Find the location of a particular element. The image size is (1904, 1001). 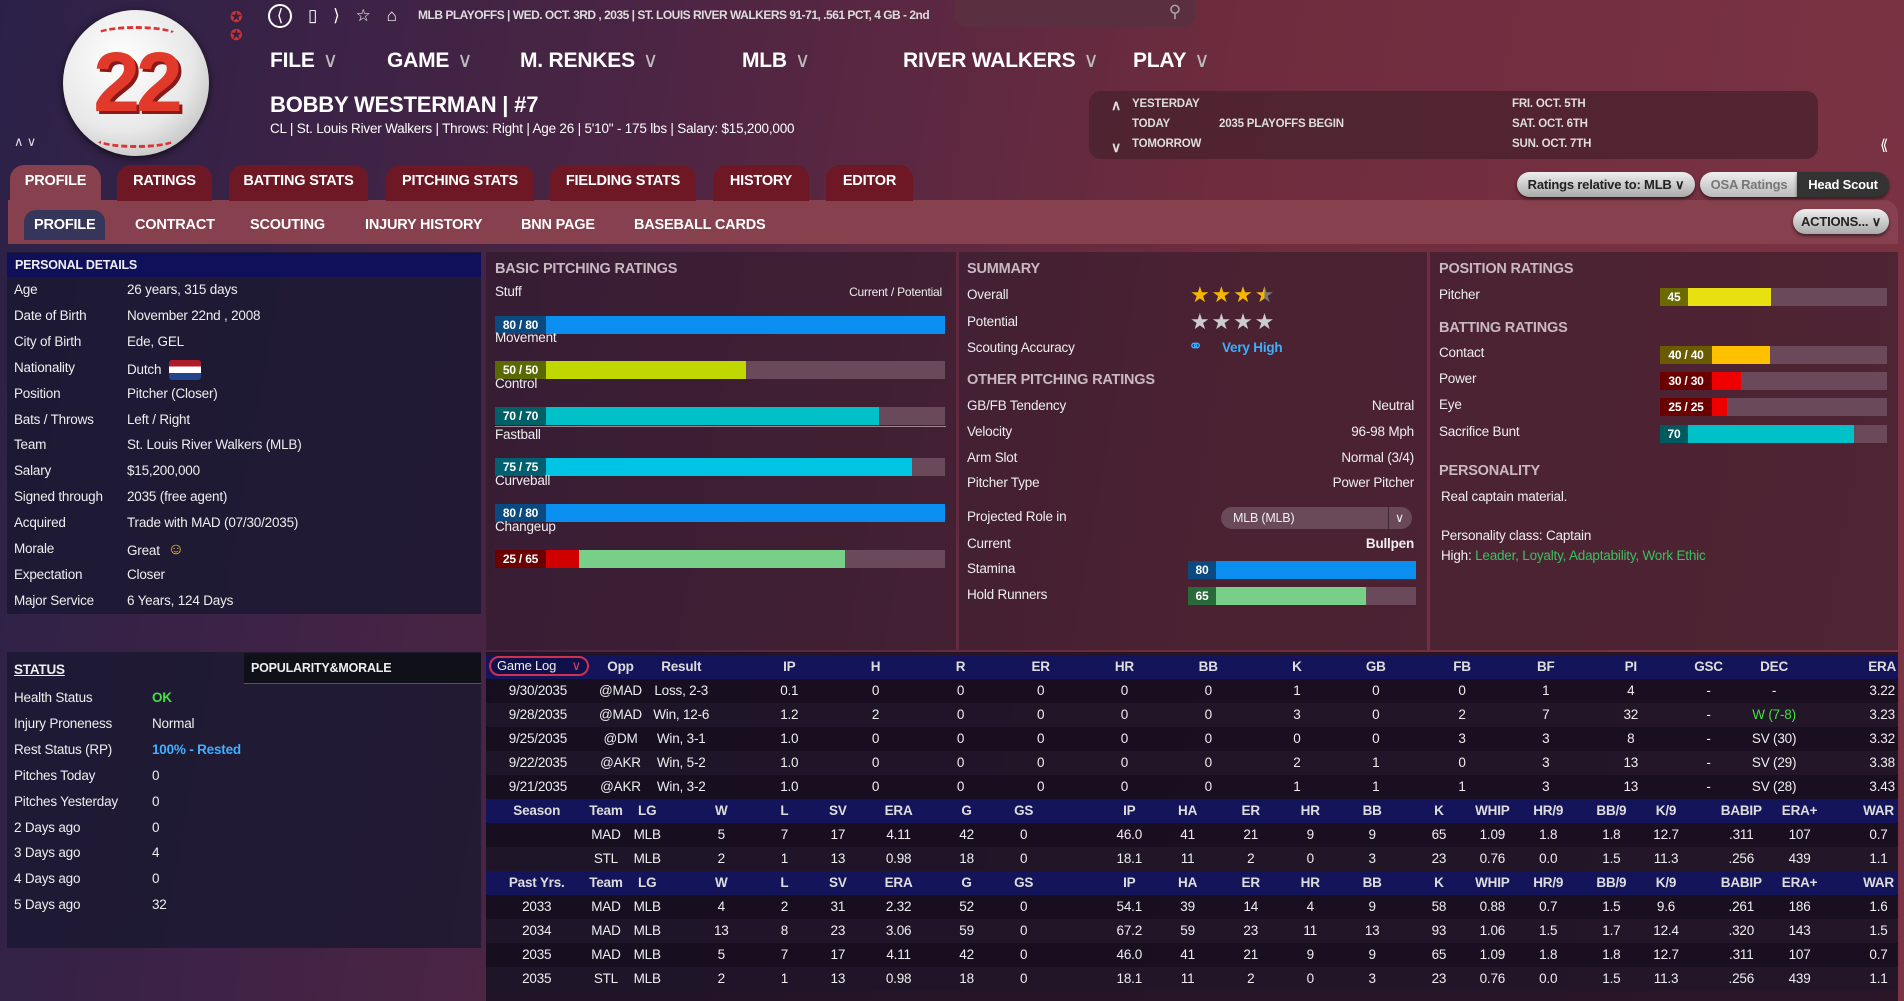

star-icon: ☆ is located at coordinates (363, 15).